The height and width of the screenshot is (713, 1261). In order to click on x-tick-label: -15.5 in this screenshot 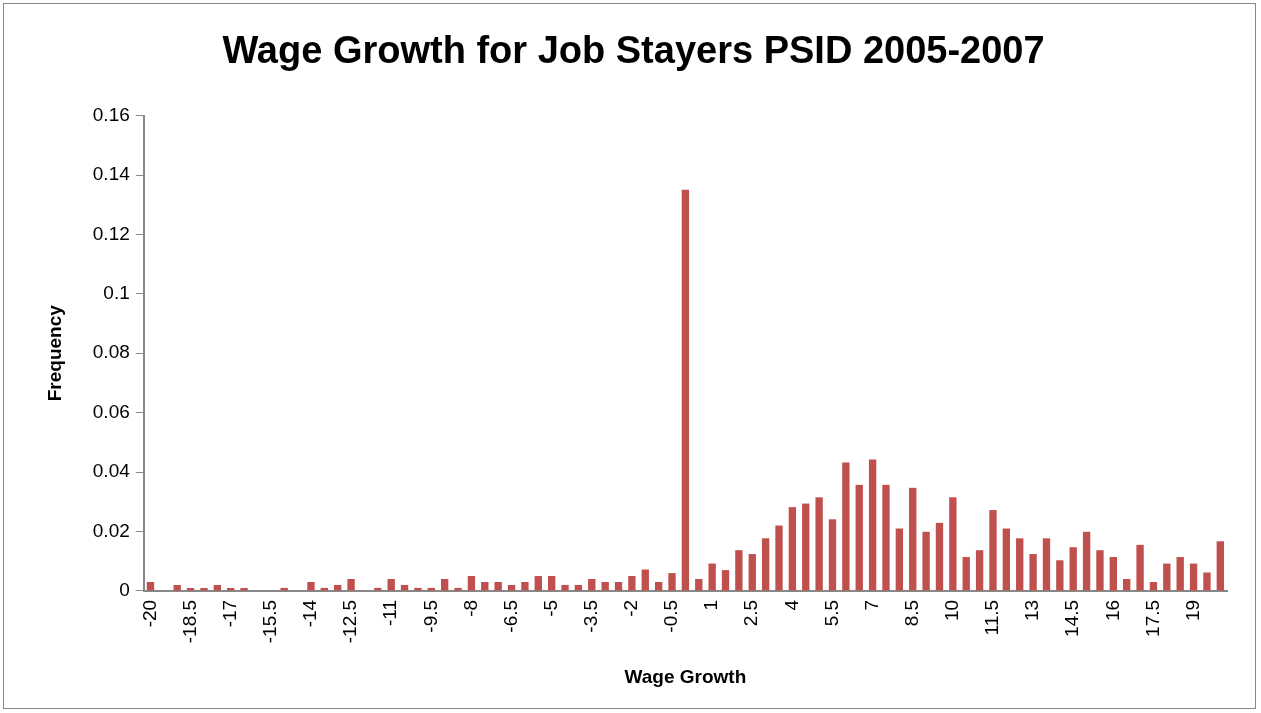, I will do `click(270, 621)`.